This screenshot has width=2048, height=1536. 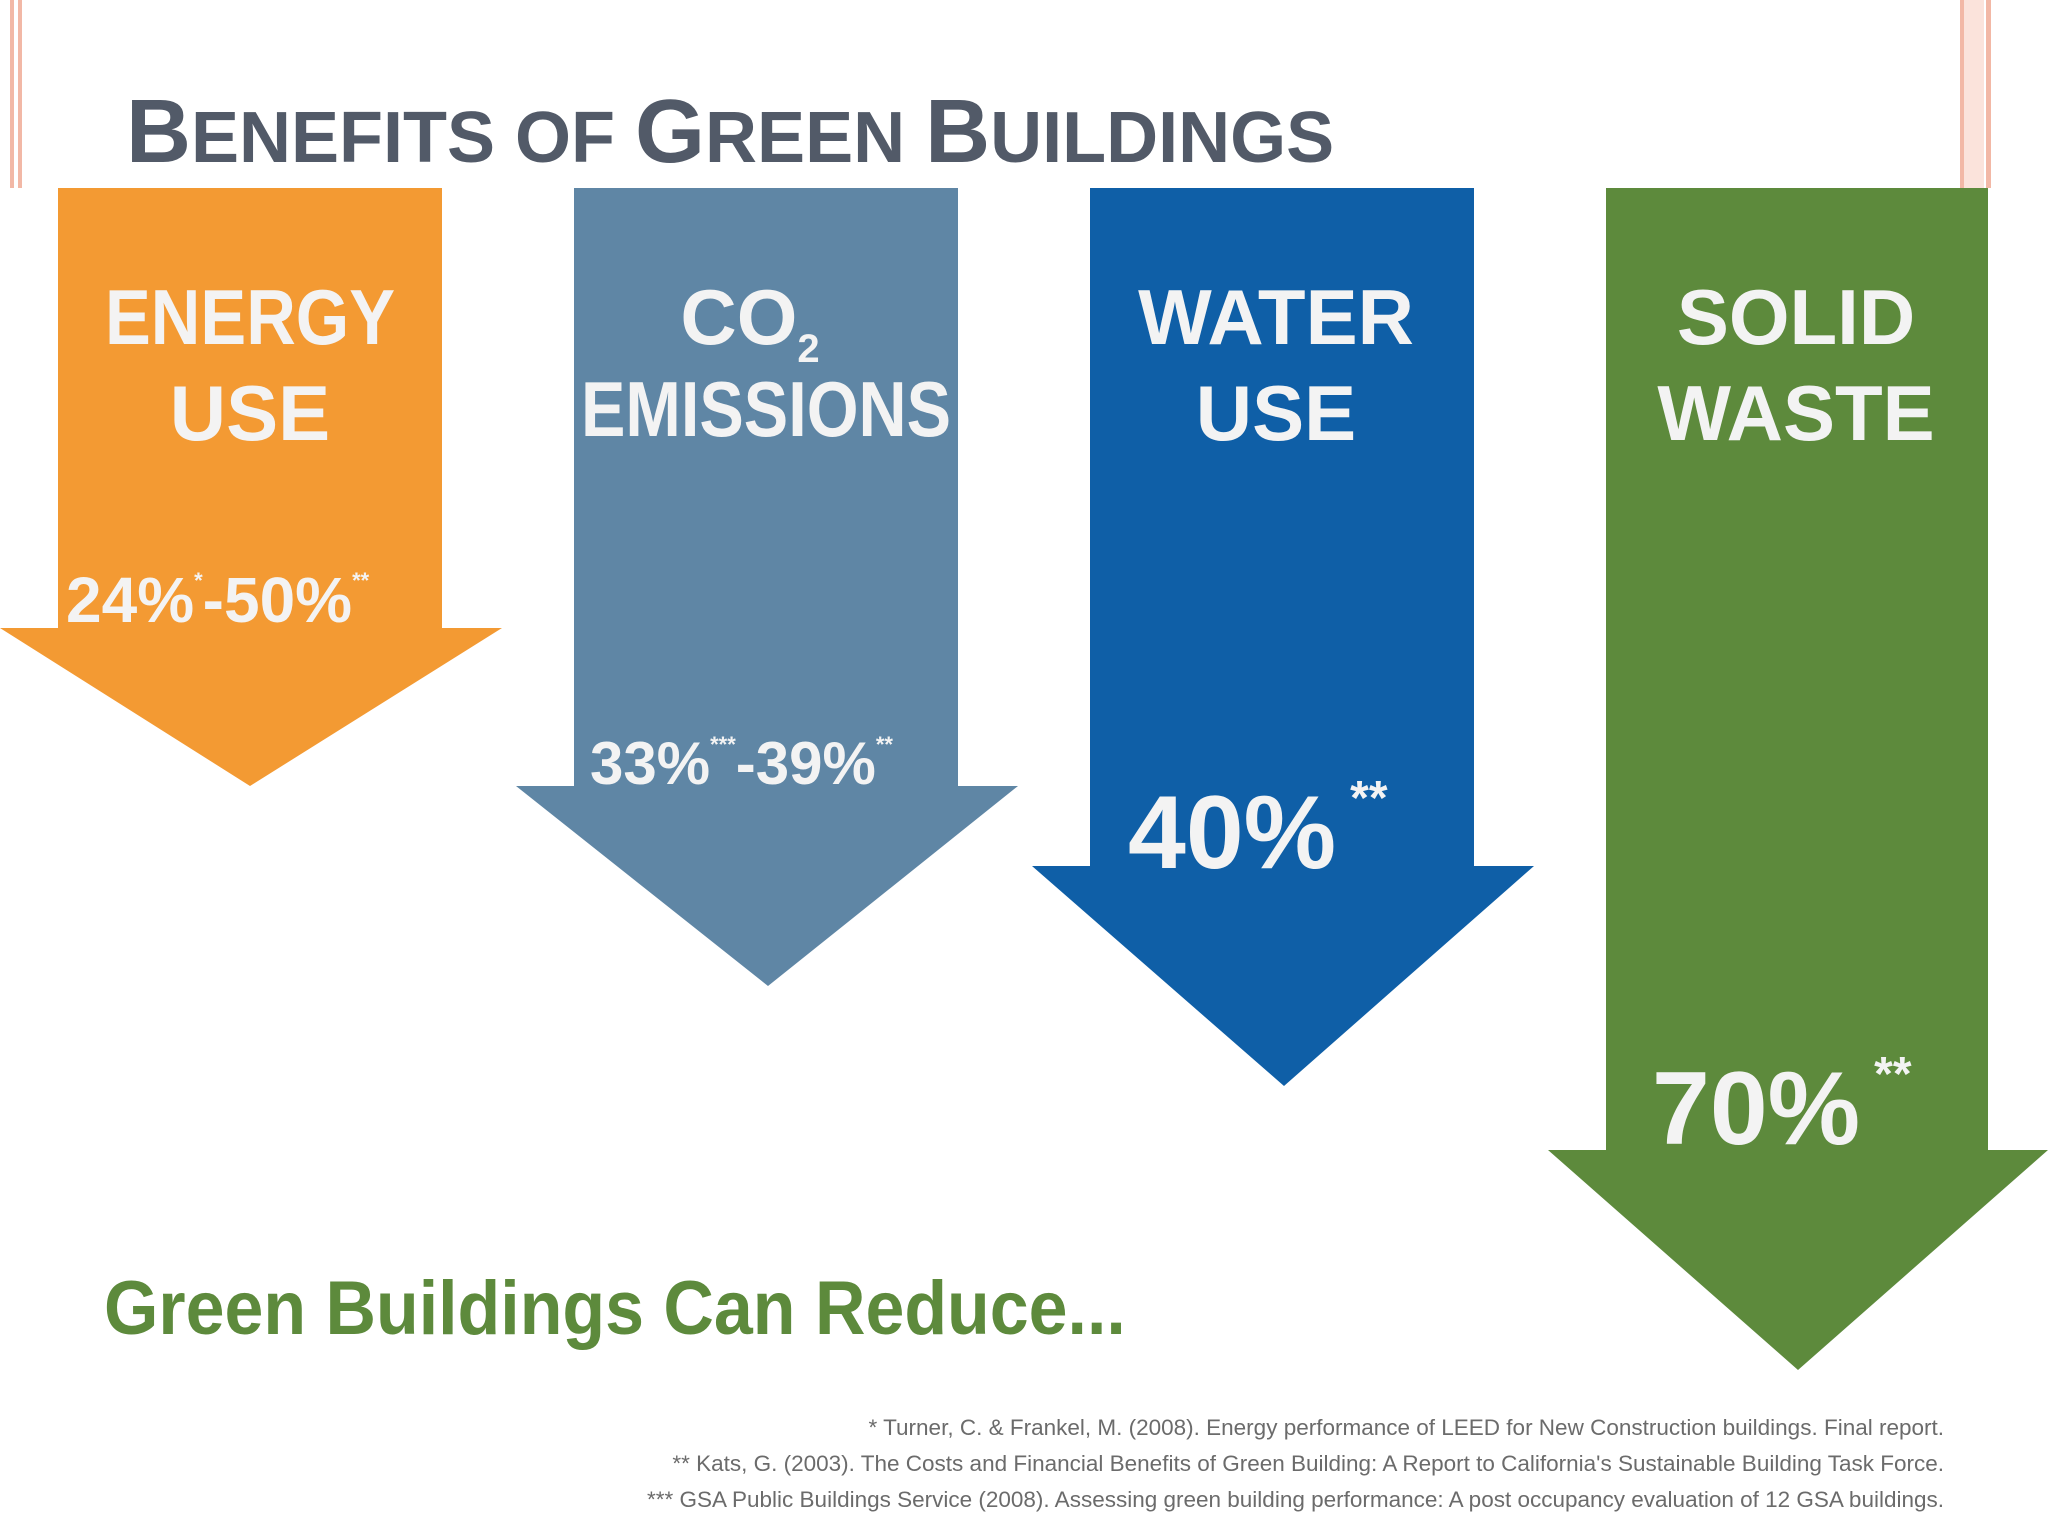 I want to click on water-value: 40%, so click(x=1232, y=833).